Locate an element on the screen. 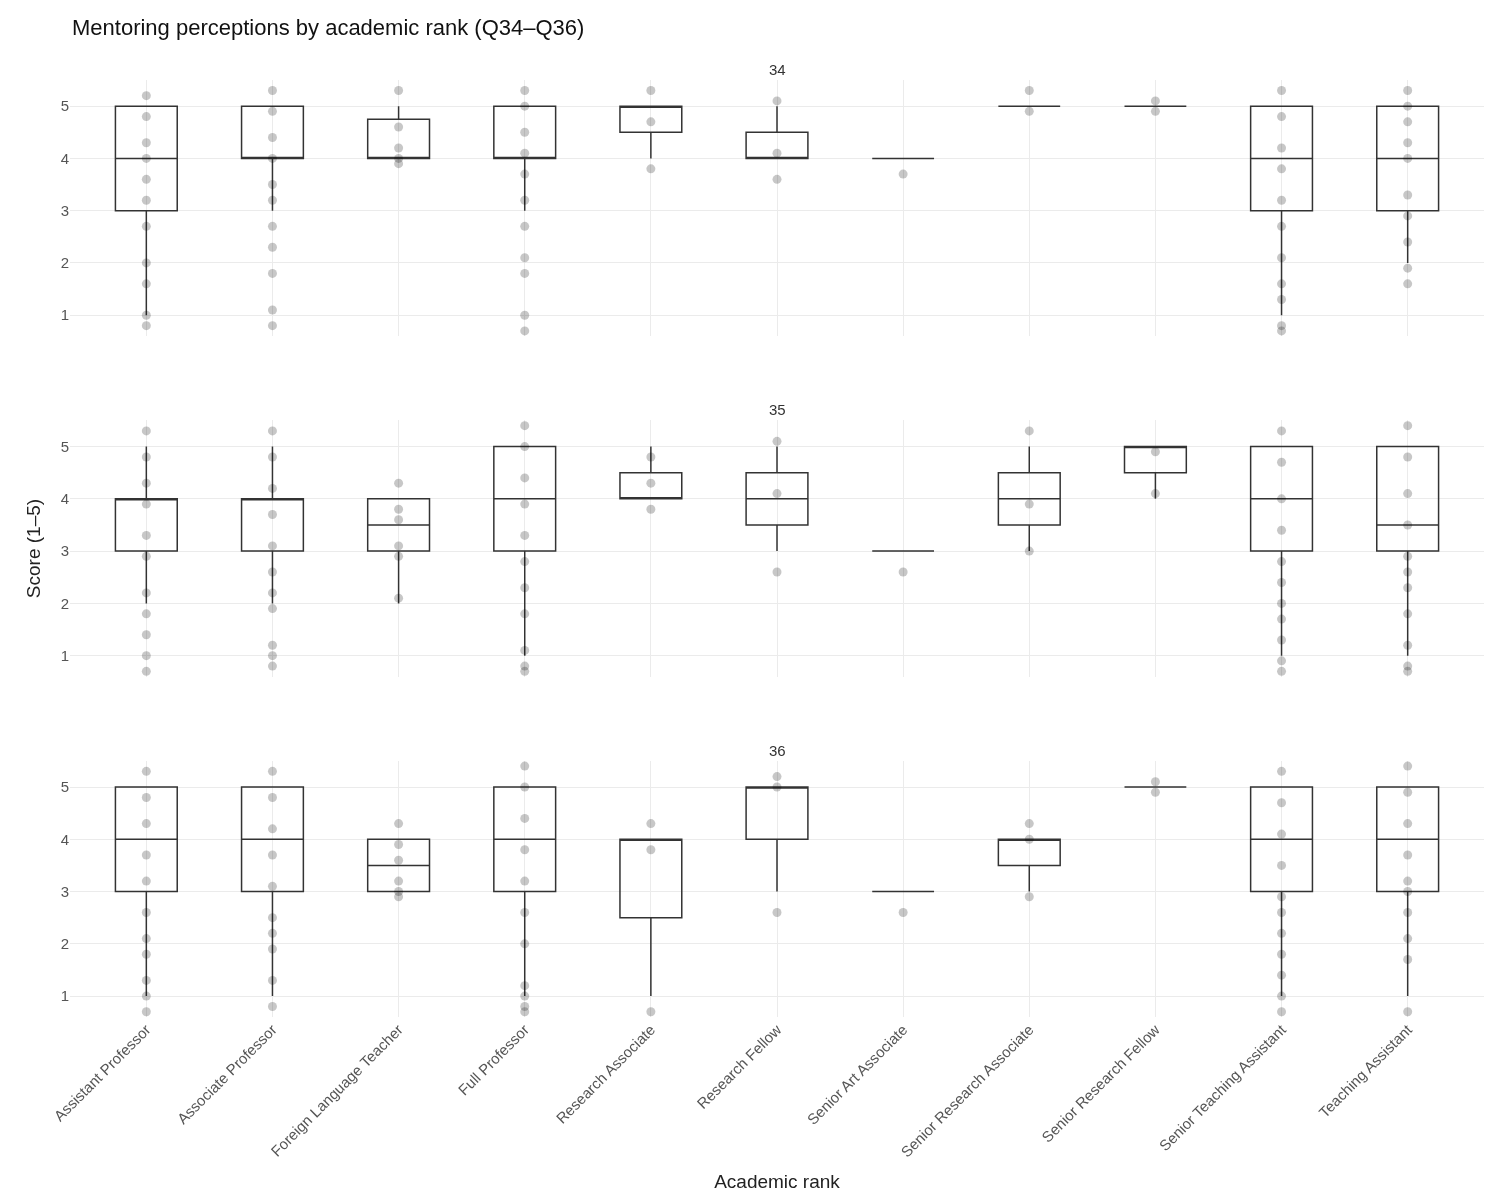  text: Mentoring perceptions by academic rank (Q34–Q36) is located at coordinates (328, 27).